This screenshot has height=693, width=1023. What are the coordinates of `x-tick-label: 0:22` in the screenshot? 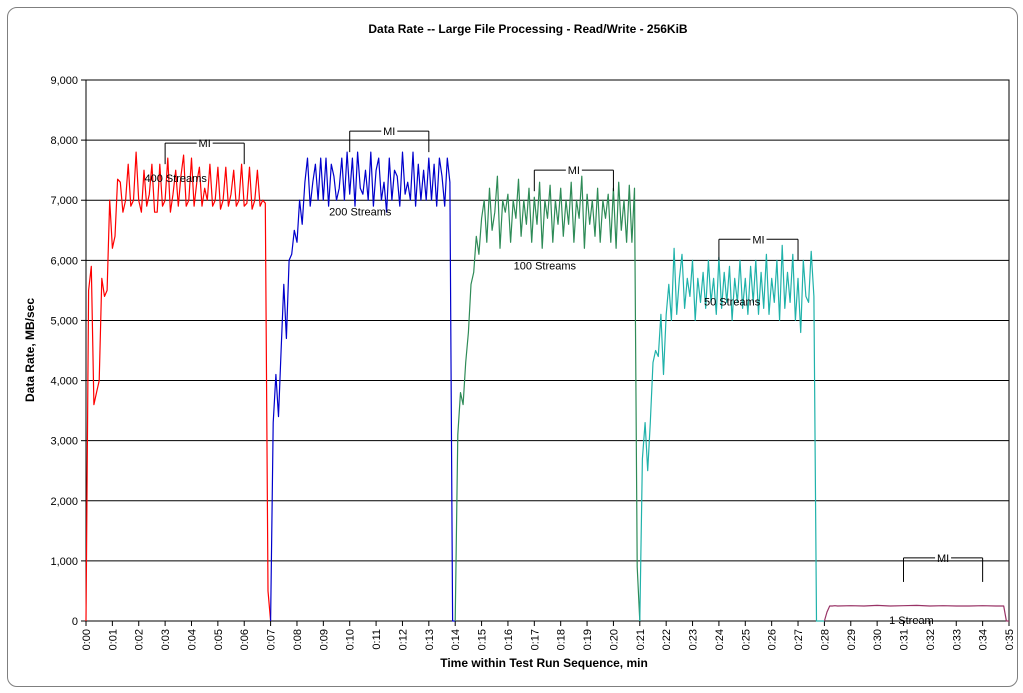 It's located at (667, 639).